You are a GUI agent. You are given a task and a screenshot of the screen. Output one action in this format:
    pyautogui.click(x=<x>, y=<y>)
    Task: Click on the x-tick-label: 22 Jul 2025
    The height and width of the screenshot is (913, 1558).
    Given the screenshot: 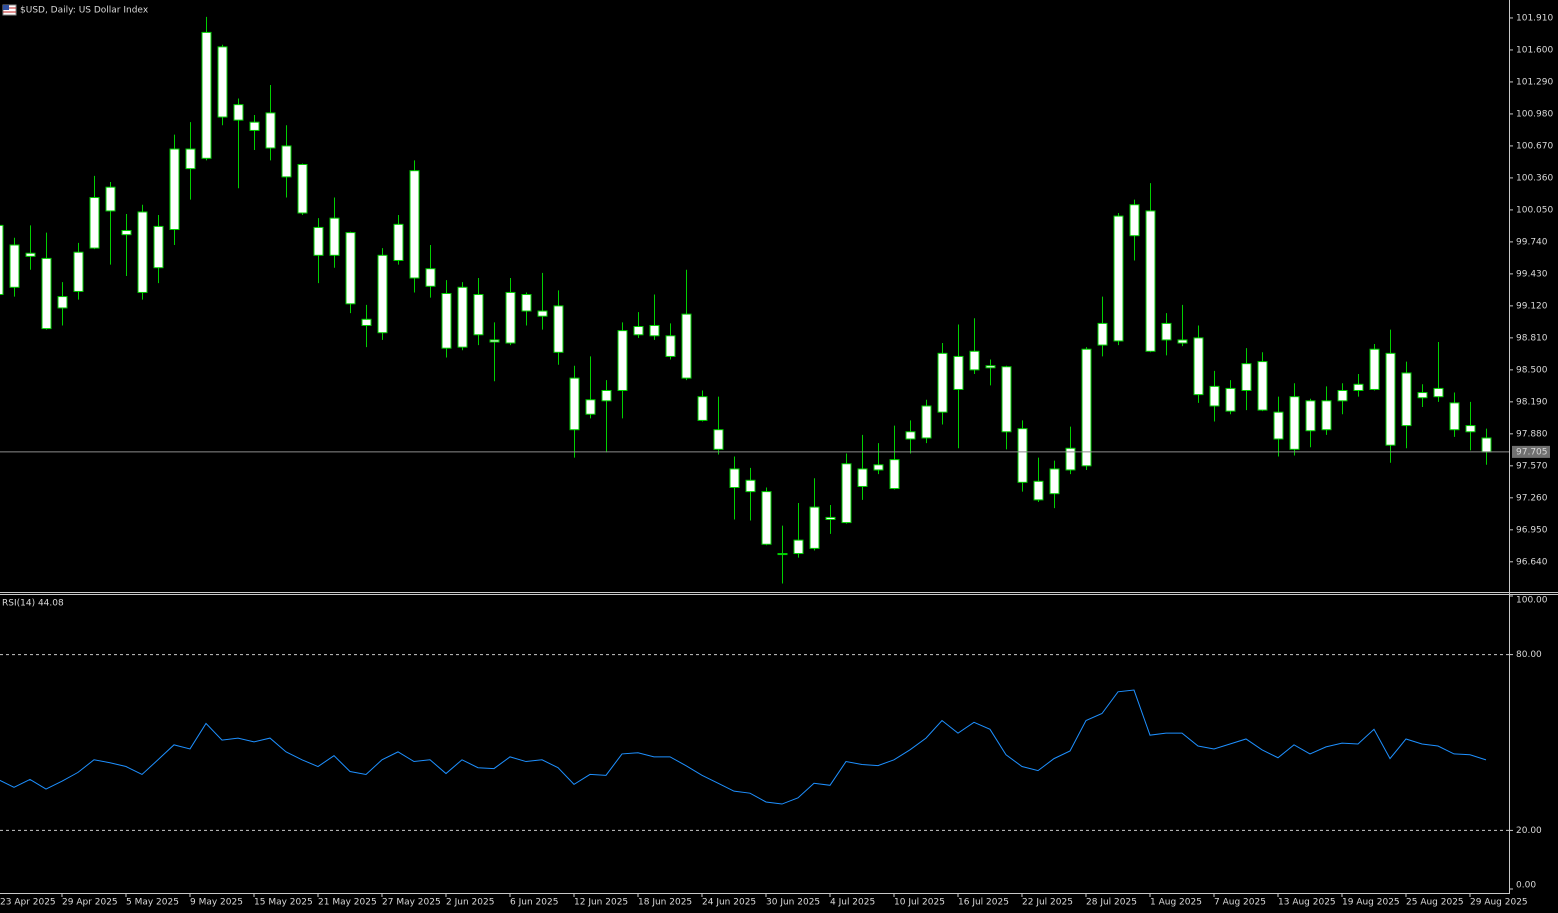 What is the action you would take?
    pyautogui.click(x=1047, y=903)
    